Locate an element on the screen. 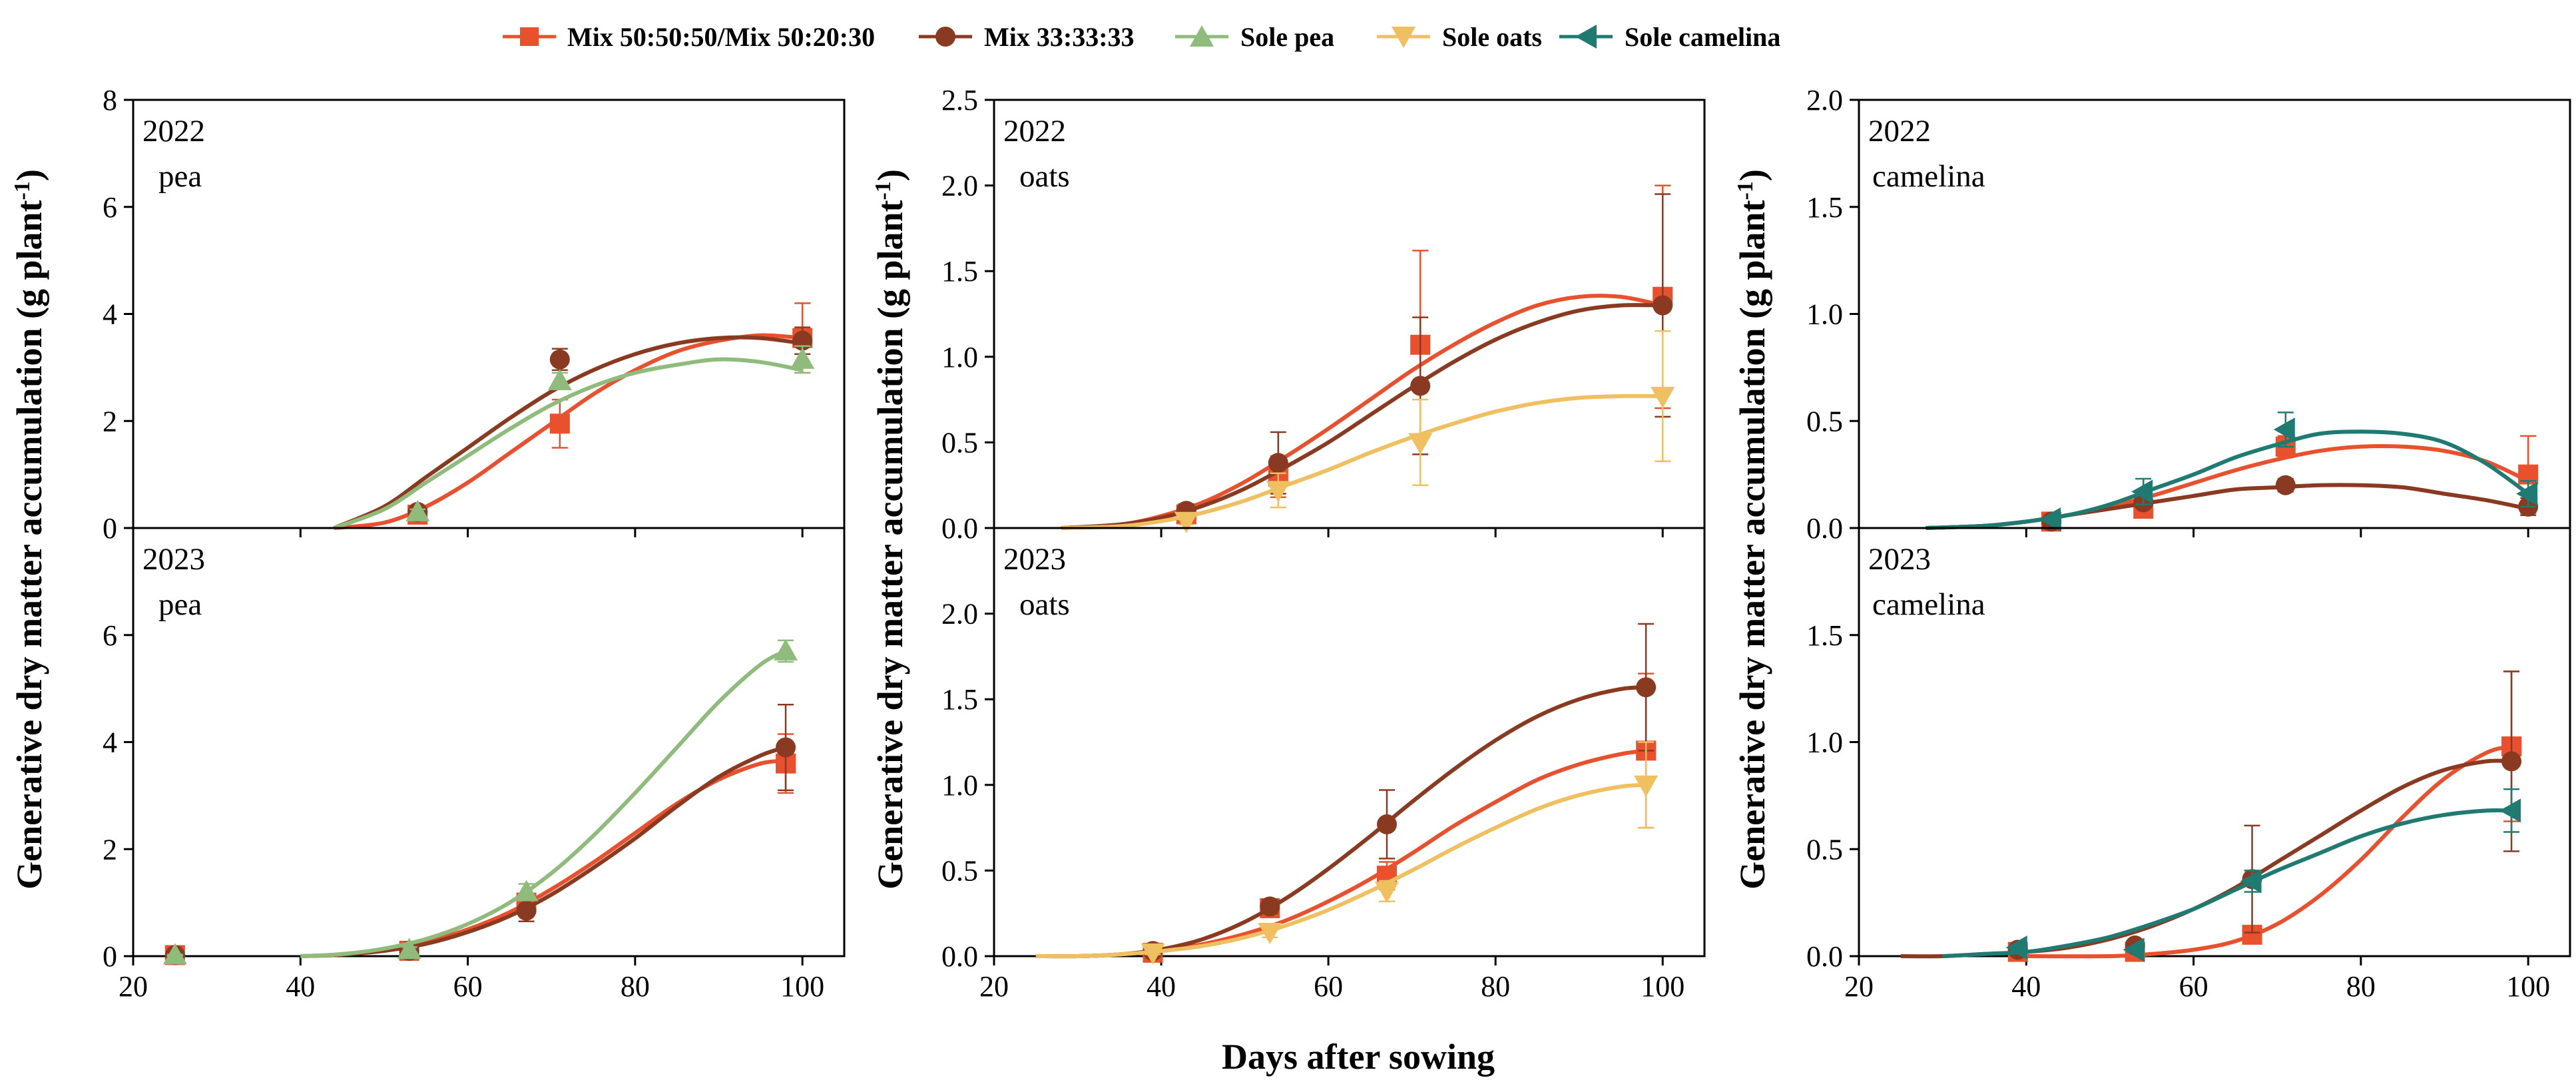 The width and height of the screenshot is (2576, 1086). y-tick-label: 6 is located at coordinates (110, 635).